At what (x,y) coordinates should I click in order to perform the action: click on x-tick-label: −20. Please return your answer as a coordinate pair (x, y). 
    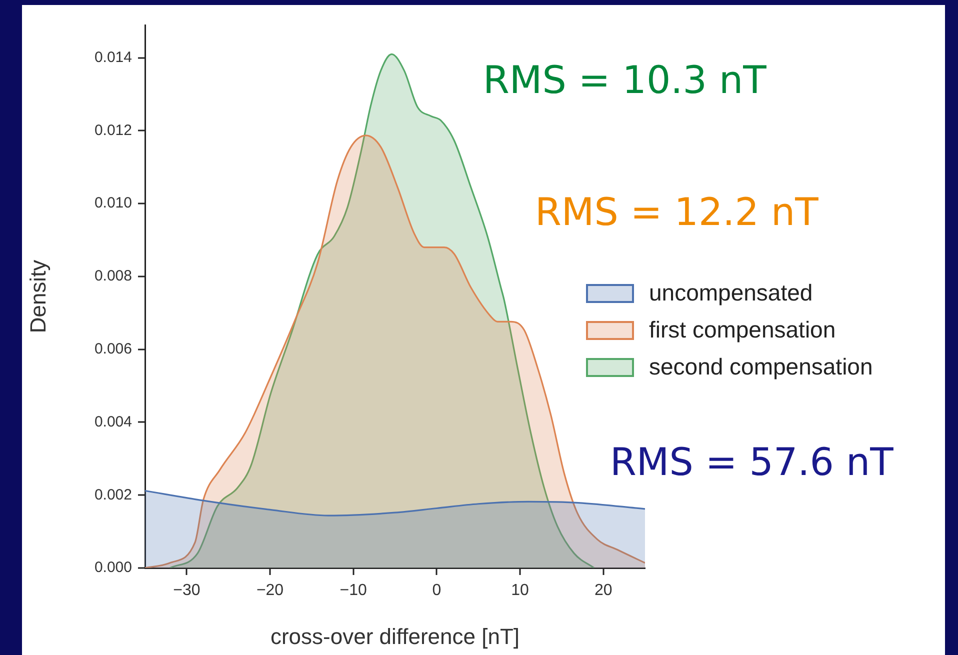
    Looking at the image, I should click on (270, 591).